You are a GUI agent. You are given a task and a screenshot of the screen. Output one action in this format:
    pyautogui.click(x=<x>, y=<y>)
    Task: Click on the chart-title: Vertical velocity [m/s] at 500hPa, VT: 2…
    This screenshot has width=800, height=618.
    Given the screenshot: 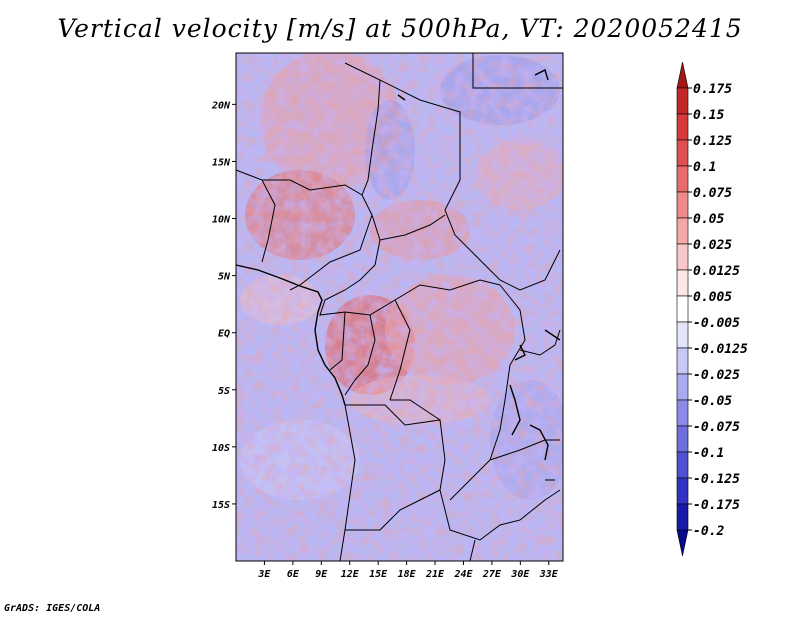 What is the action you would take?
    pyautogui.click(x=400, y=28)
    